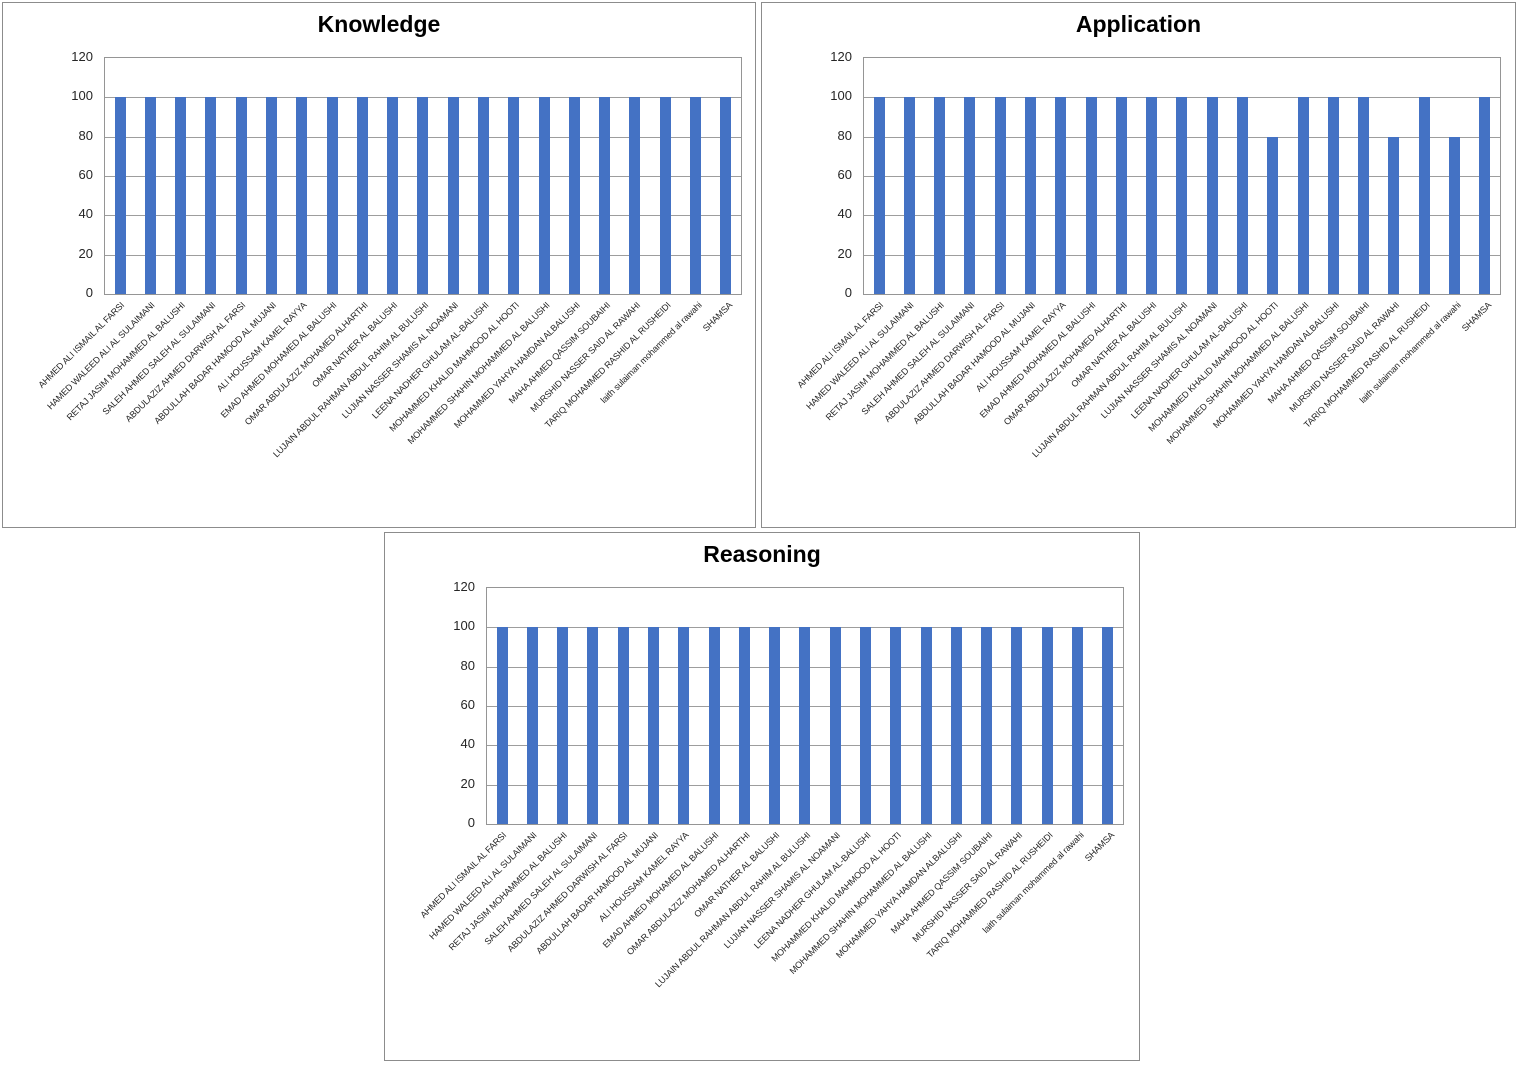 The width and height of the screenshot is (1520, 1066). What do you see at coordinates (82, 56) in the screenshot?
I see `y-tick-label: 120` at bounding box center [82, 56].